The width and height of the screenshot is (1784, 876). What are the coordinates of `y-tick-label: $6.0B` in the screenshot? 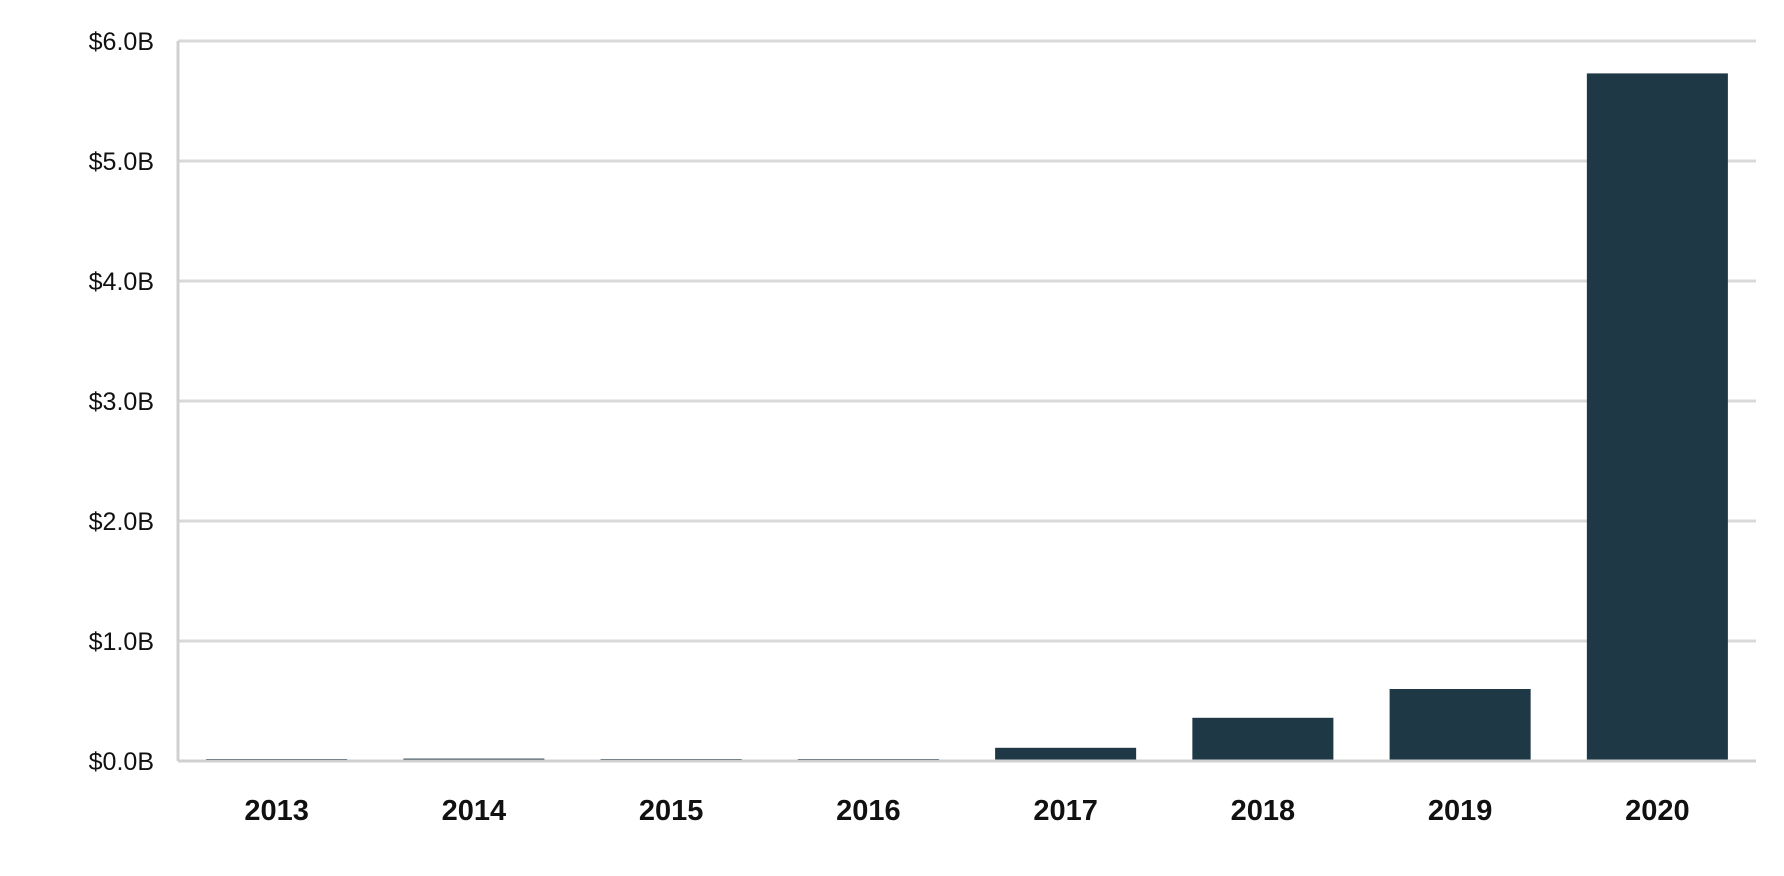 It's located at (121, 42).